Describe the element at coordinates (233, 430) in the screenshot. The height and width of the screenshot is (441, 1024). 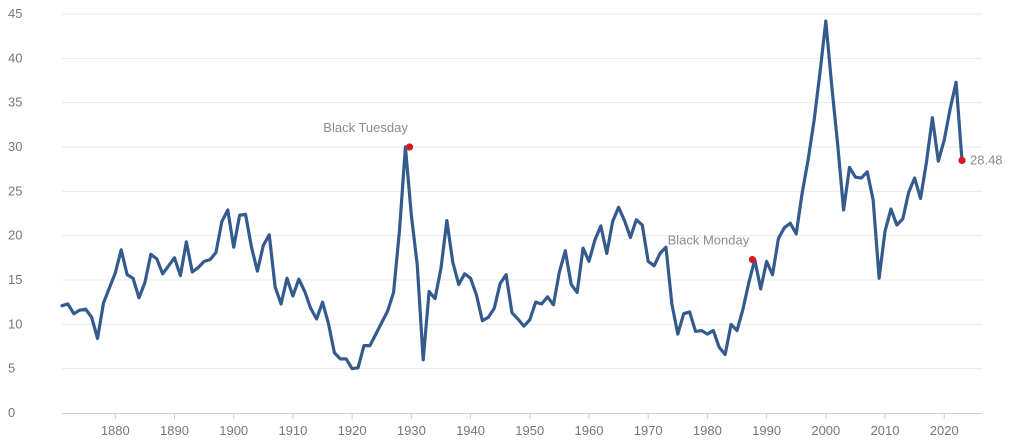
I see `x-tick-label-2: 1900` at that location.